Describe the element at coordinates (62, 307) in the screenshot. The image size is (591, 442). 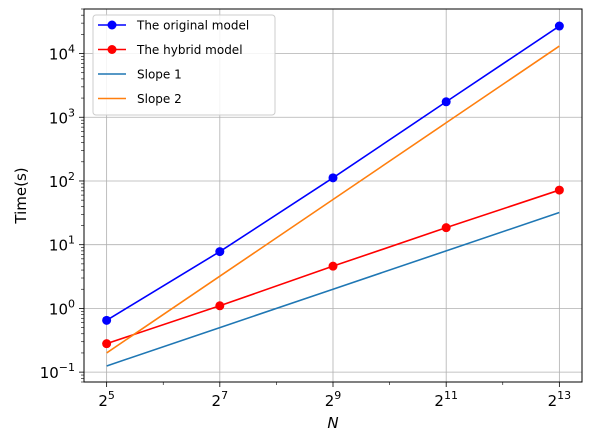
I see `y-tick-label: 100` at that location.